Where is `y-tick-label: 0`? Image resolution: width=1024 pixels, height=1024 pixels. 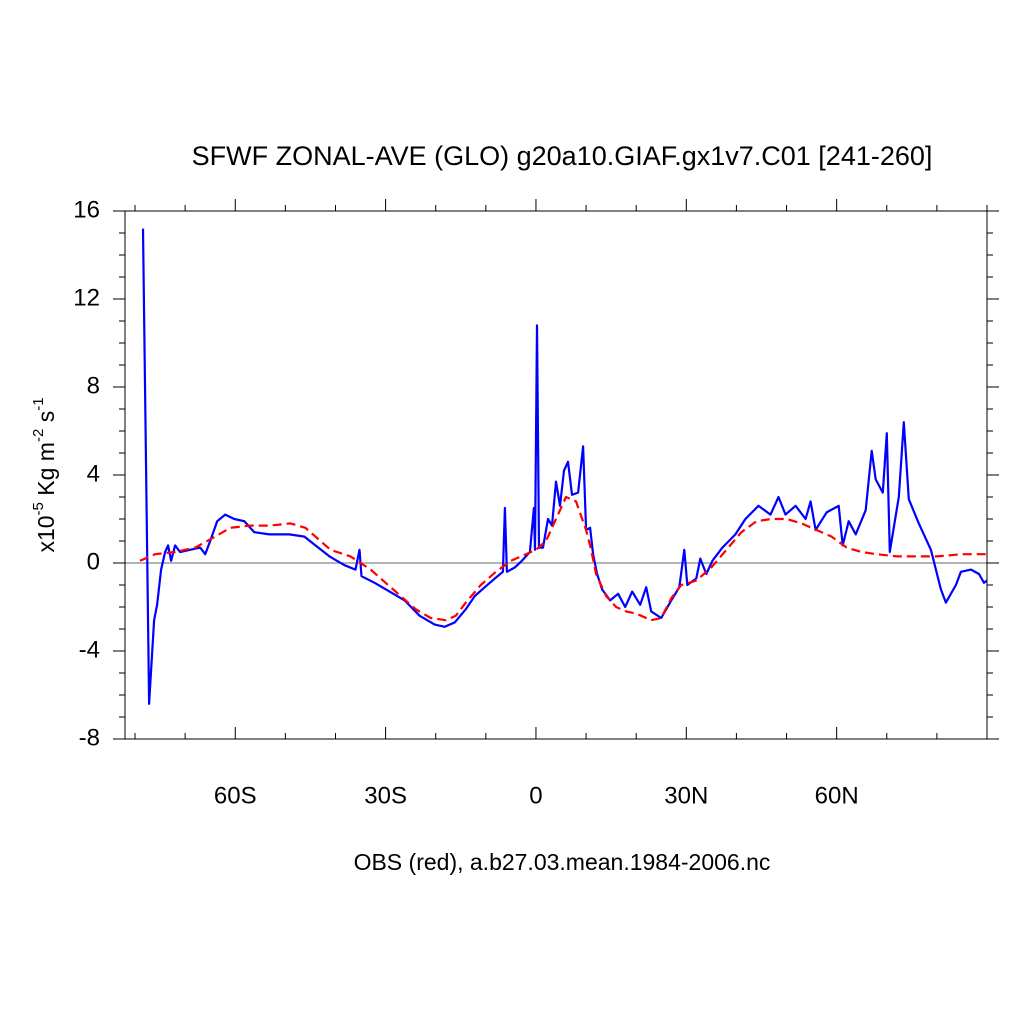
y-tick-label: 0 is located at coordinates (93, 561).